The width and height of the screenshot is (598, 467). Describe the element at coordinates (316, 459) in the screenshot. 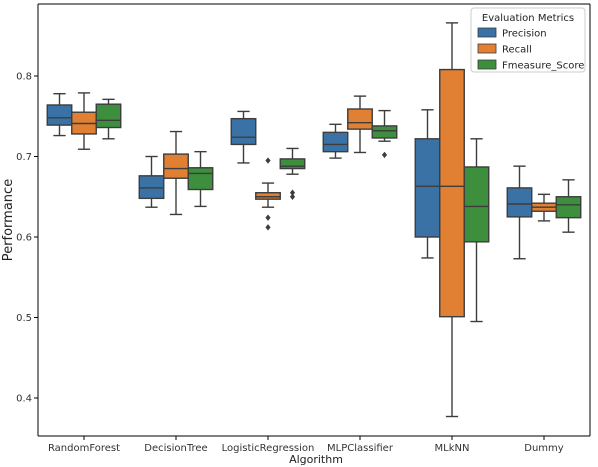

I see `x-axis-title: Algorithm` at that location.